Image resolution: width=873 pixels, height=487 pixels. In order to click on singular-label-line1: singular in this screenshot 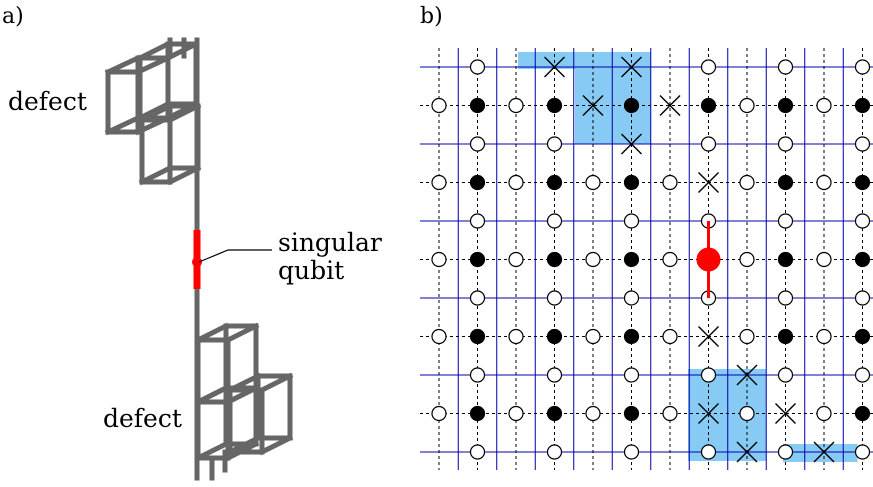, I will do `click(330, 242)`.